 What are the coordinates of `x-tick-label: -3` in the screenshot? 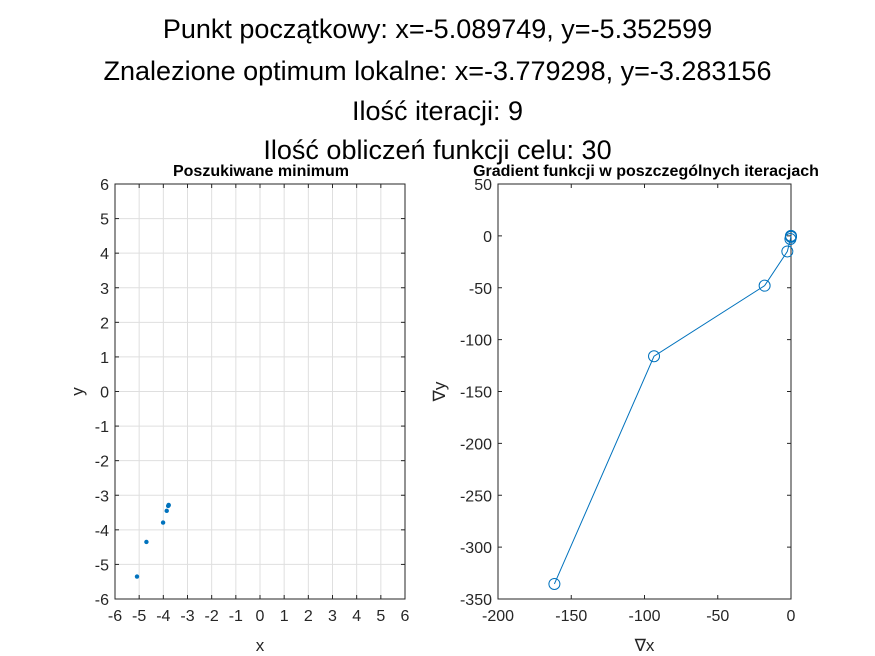 It's located at (187, 616).